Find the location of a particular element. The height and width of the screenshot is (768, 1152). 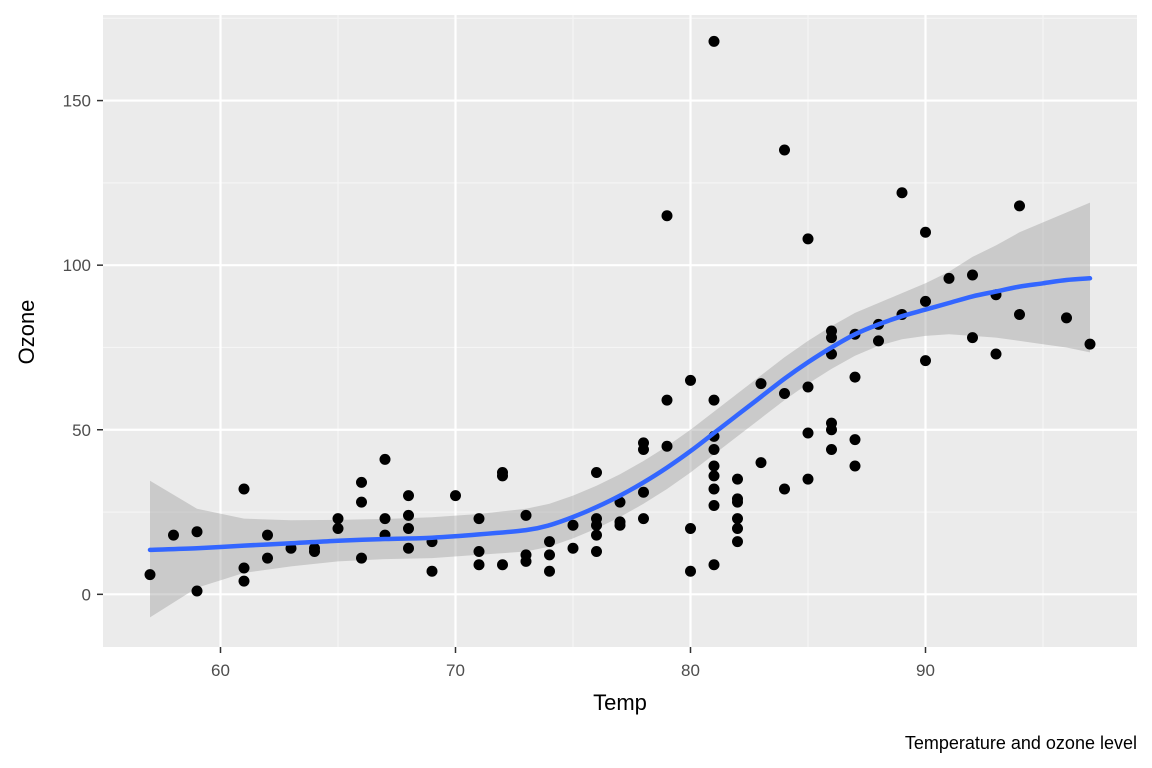

x-tick-label: 60 is located at coordinates (220, 670).